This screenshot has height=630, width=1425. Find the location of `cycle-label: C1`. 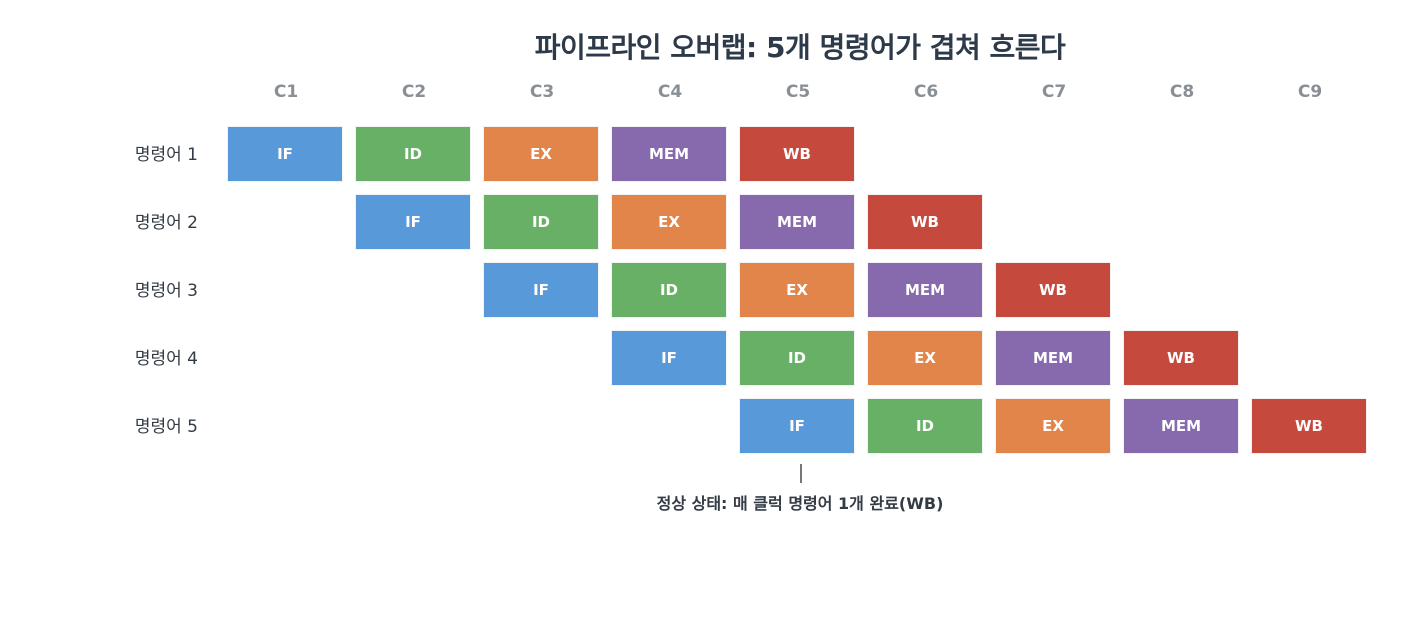

cycle-label: C1 is located at coordinates (286, 92).